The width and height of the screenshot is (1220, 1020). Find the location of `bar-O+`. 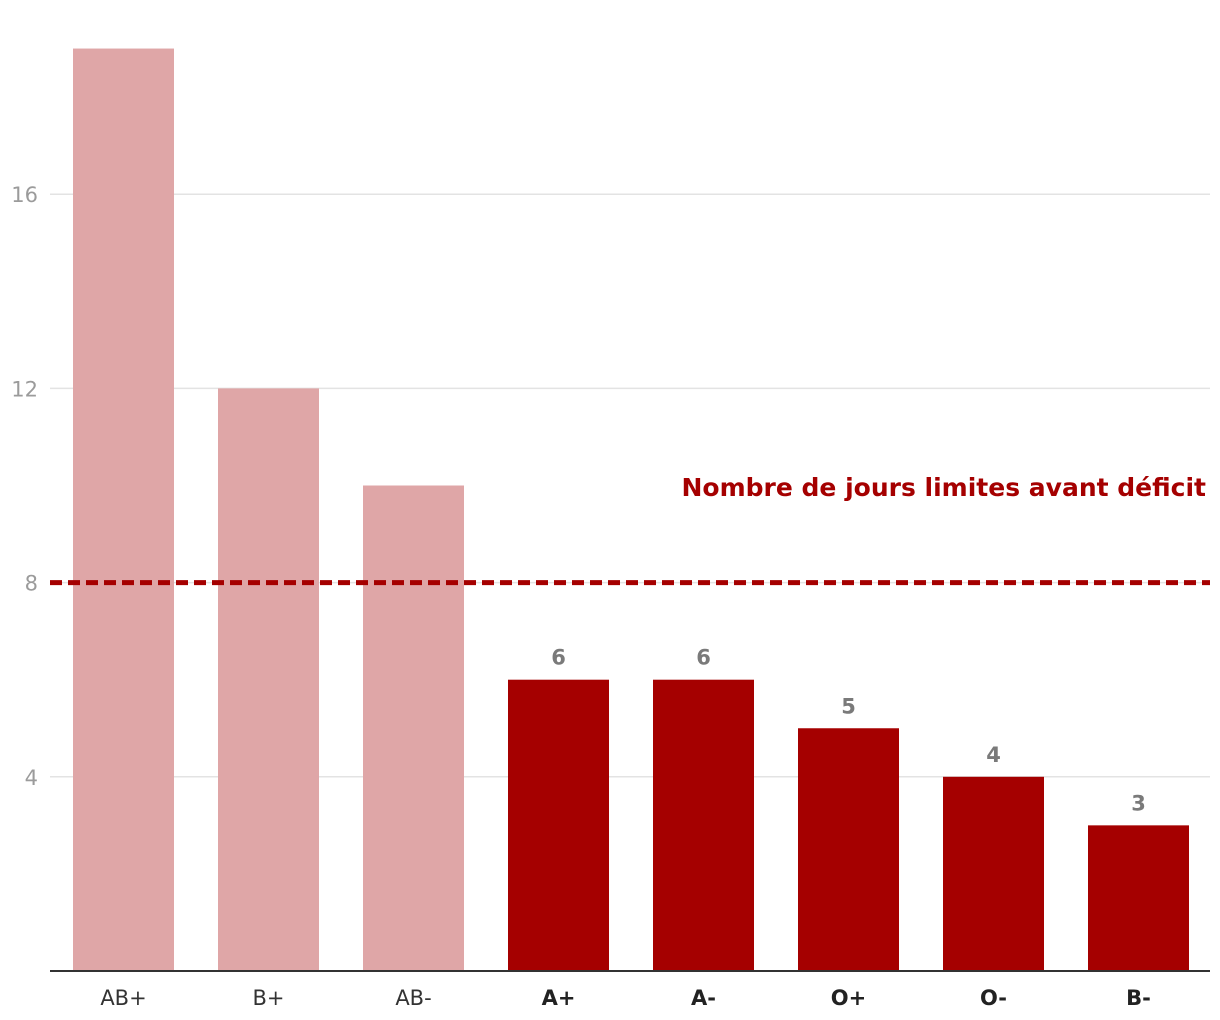

bar-O+ is located at coordinates (848, 849).